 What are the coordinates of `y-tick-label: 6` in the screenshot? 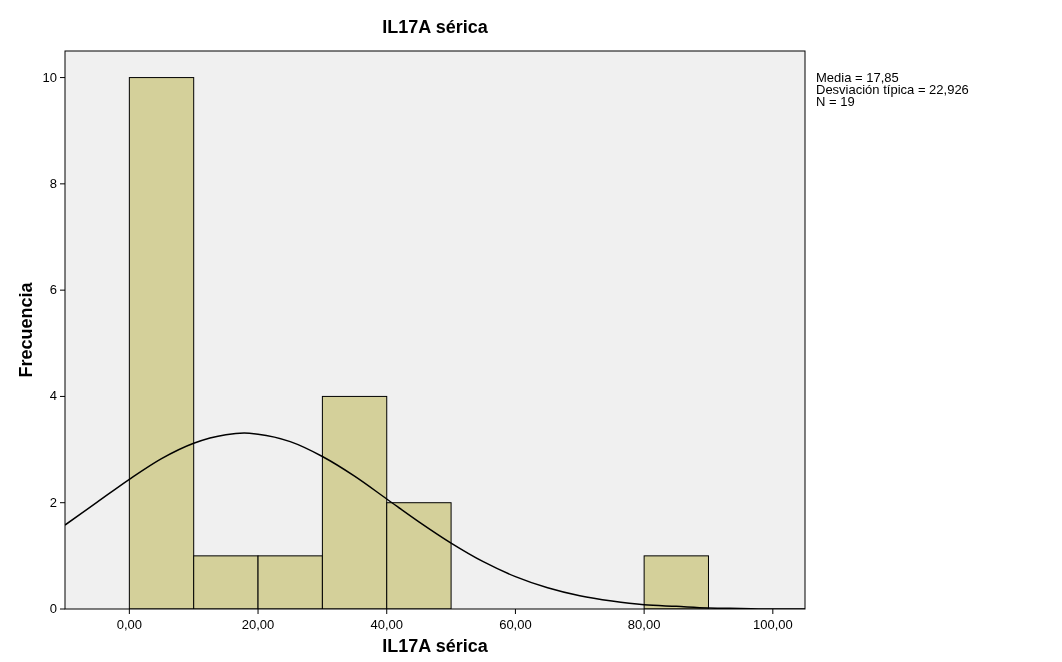 It's located at (53, 290).